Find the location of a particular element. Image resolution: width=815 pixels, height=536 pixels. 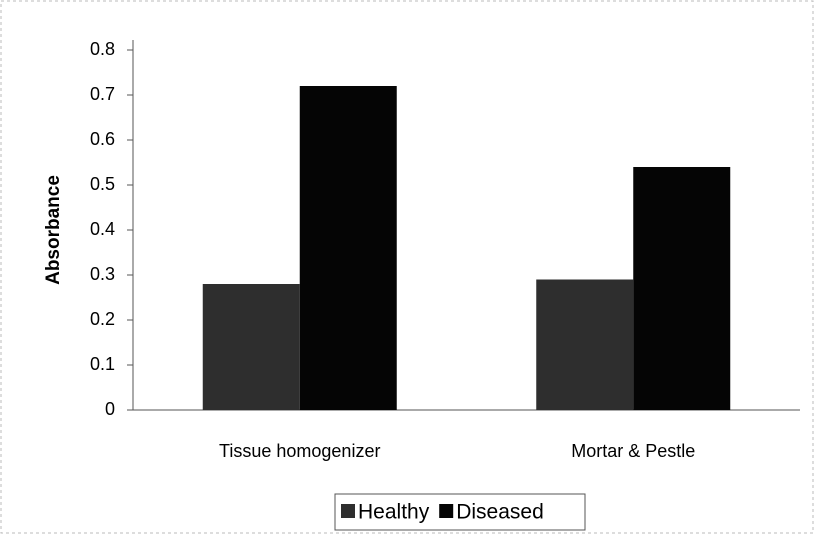

y-axis-label: Absorbance is located at coordinates (53, 230).